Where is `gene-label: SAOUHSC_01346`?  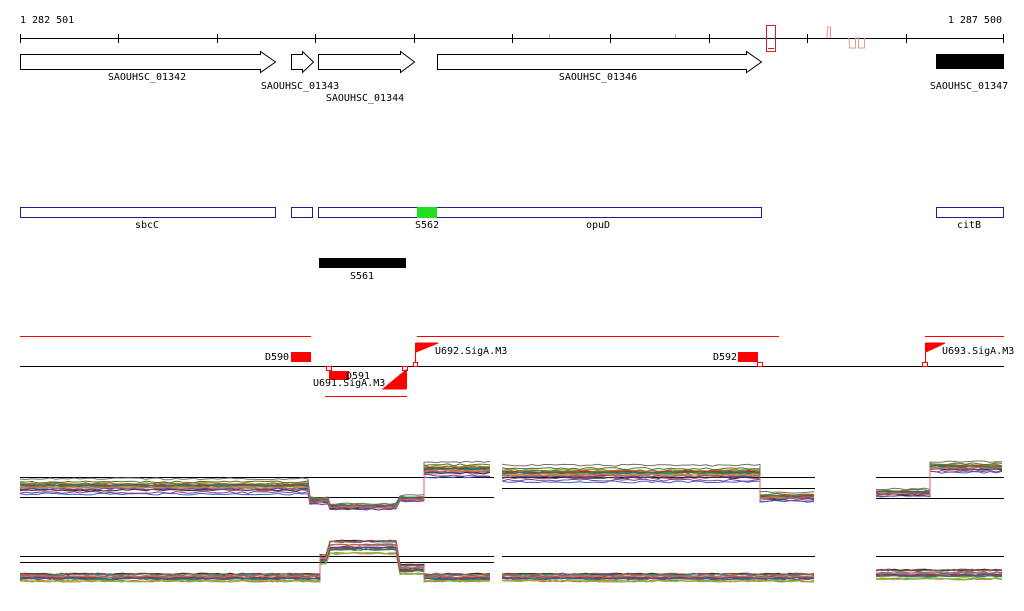 gene-label: SAOUHSC_01346 is located at coordinates (598, 77).